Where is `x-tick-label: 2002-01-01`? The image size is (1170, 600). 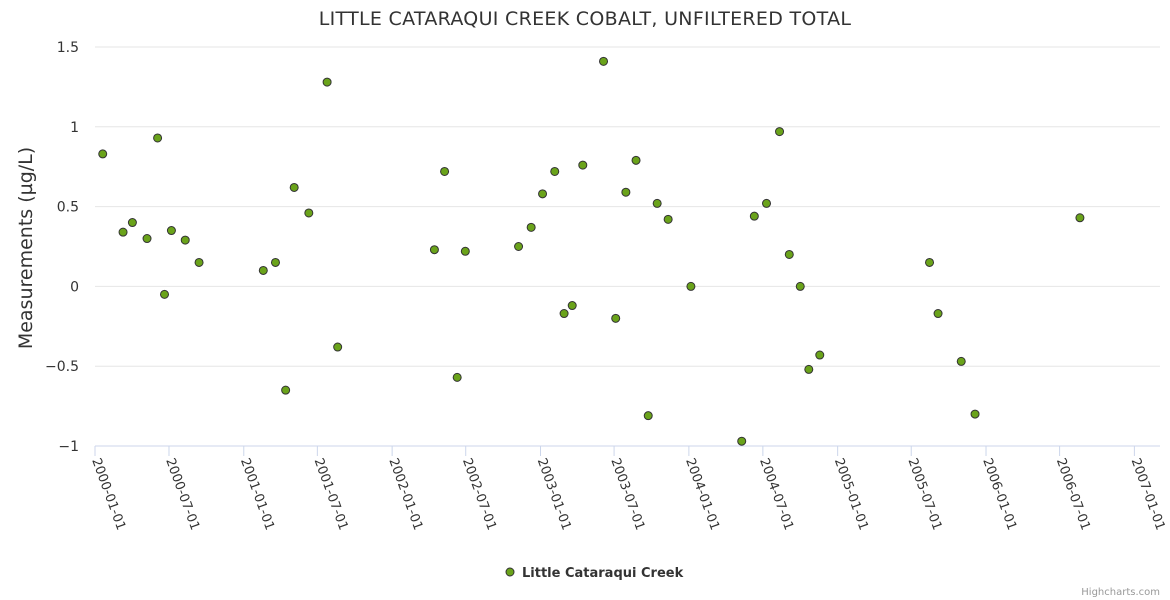
x-tick-label: 2002-01-01 is located at coordinates (405, 494).